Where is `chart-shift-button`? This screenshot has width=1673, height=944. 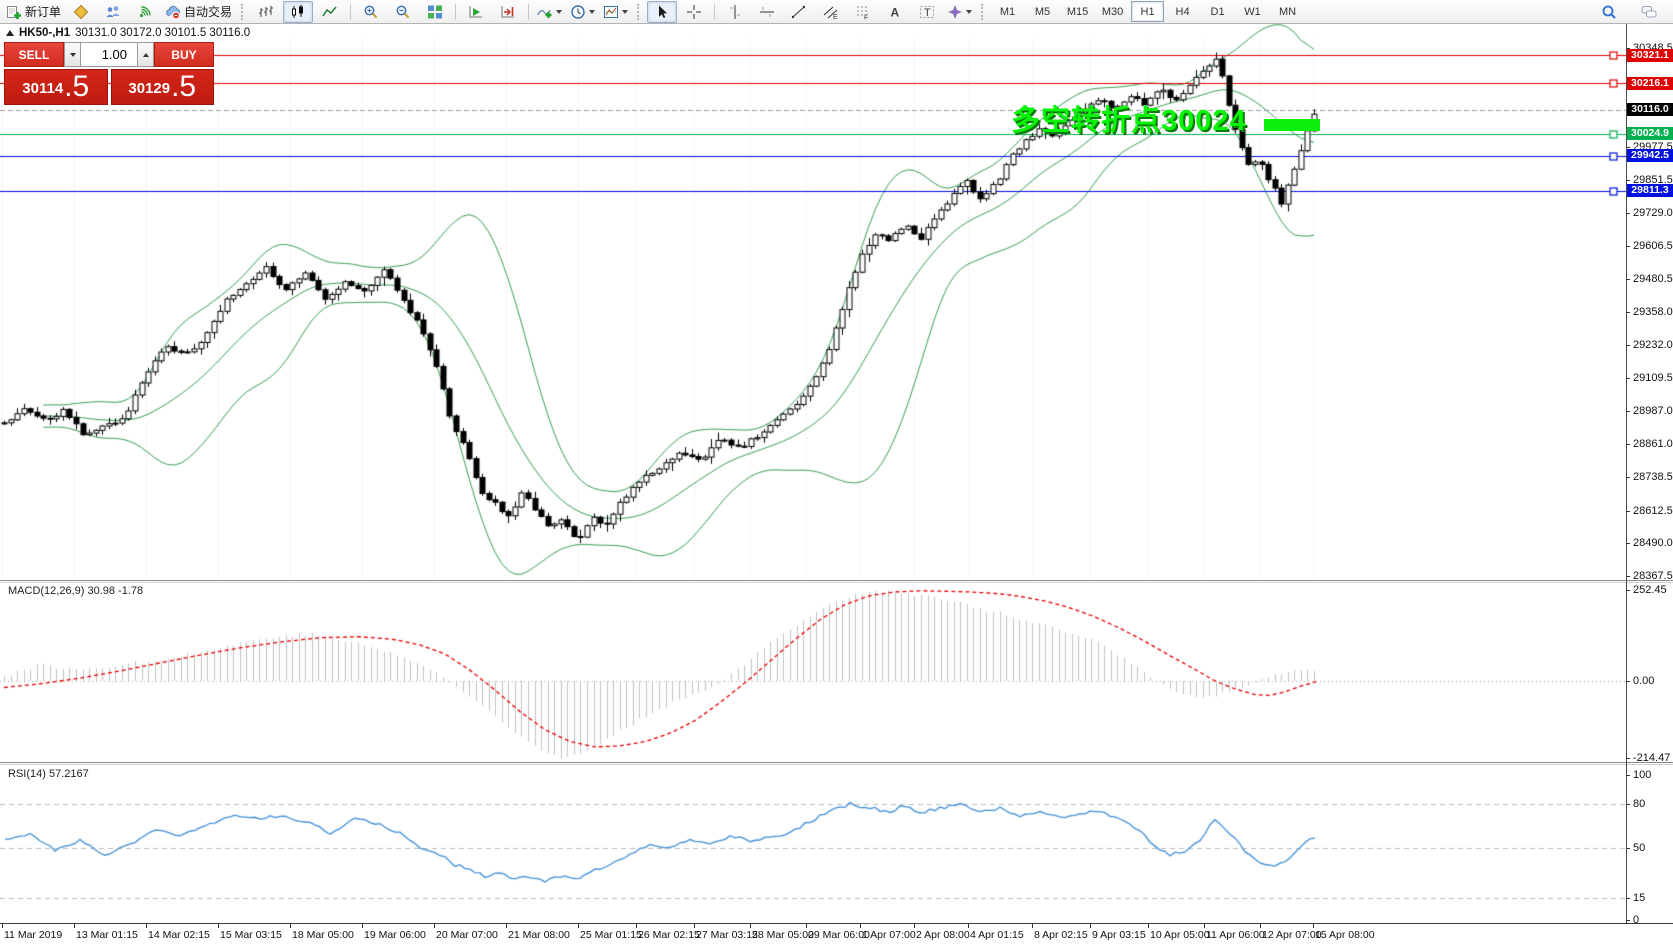 chart-shift-button is located at coordinates (508, 12).